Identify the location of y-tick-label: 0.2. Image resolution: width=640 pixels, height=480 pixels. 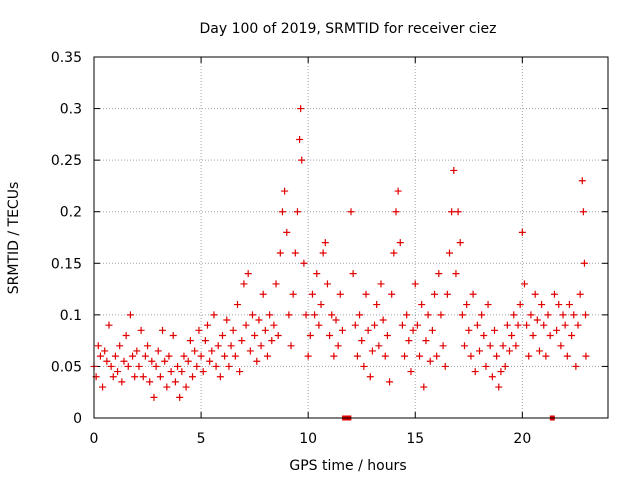
(71, 213).